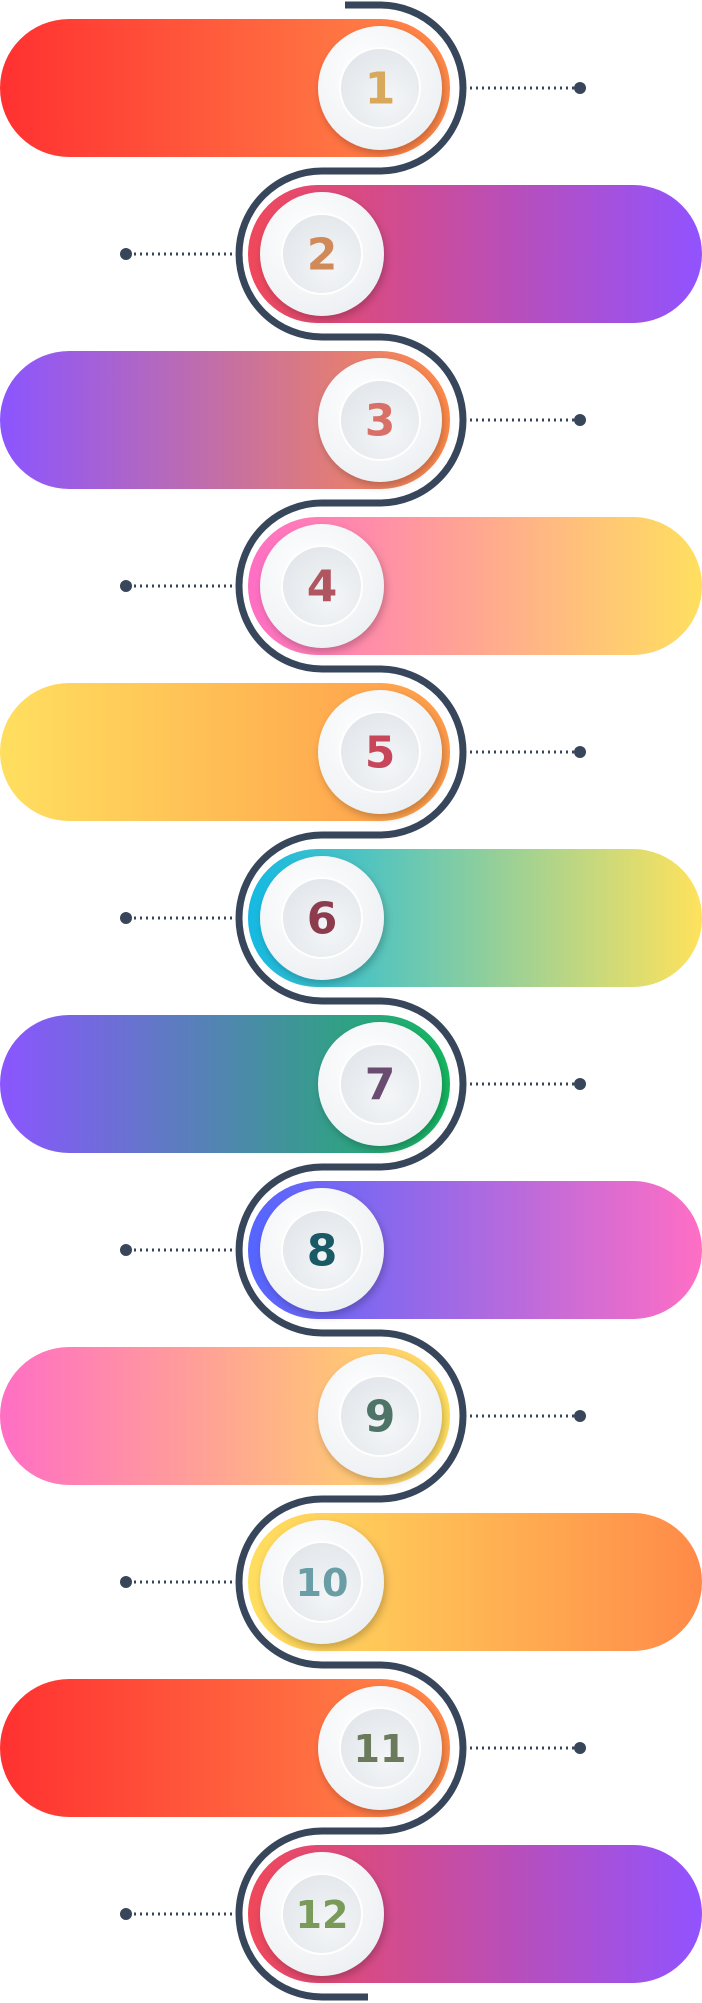  I want to click on step-6-leader-dot, so click(126, 918).